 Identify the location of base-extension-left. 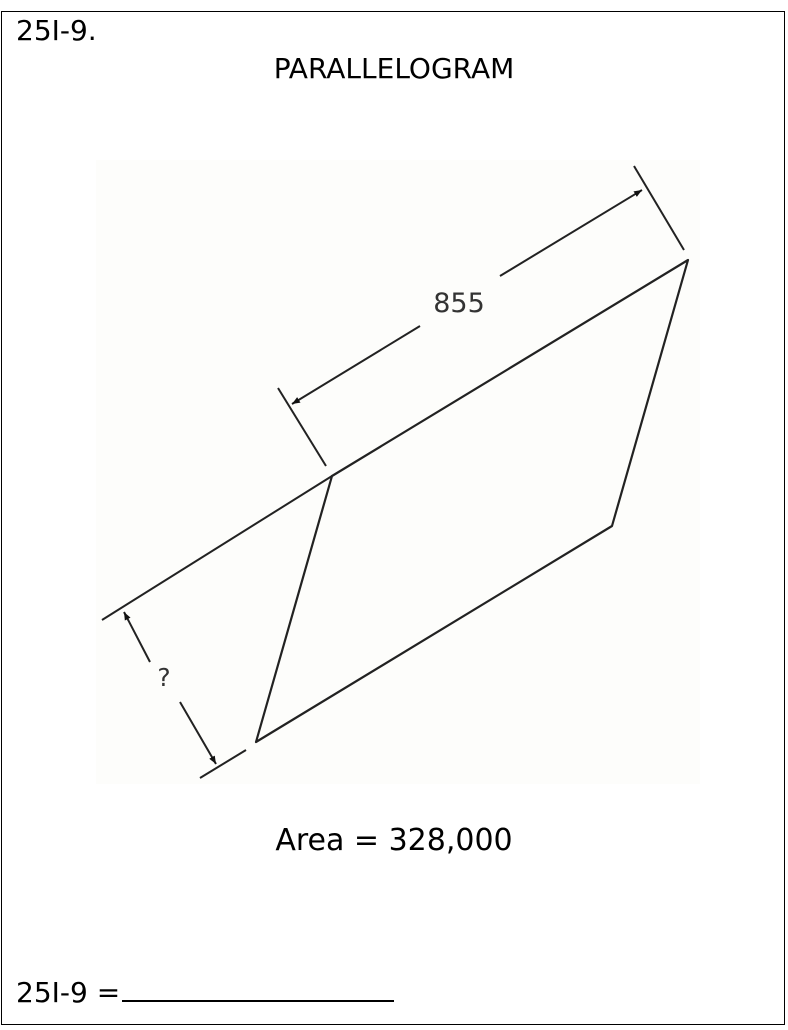
(302, 427).